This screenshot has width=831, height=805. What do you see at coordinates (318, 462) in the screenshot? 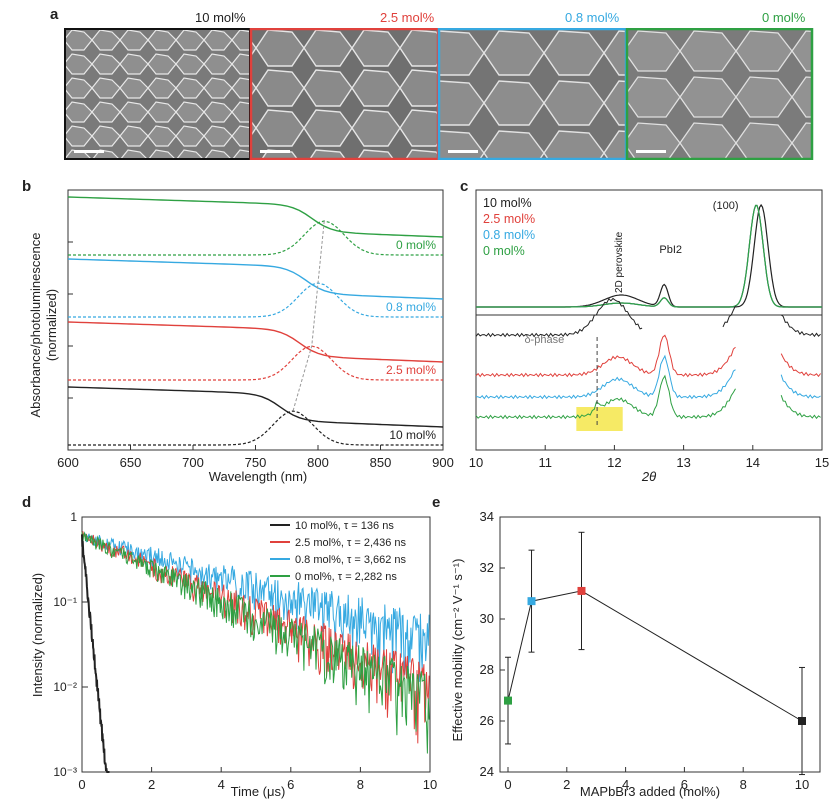
I see `chart-b-xtick-label: 800` at bounding box center [318, 462].